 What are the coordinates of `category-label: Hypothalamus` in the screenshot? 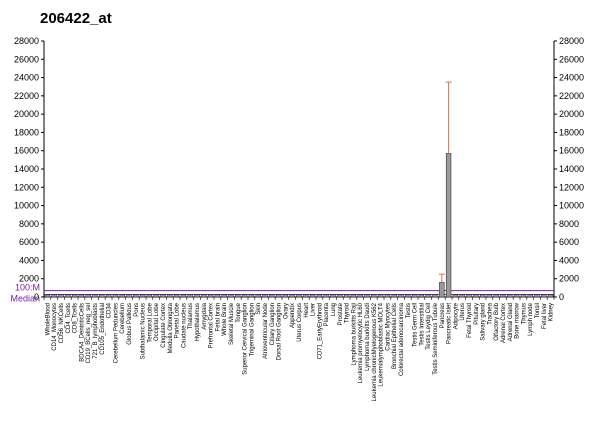 It's located at (198, 322).